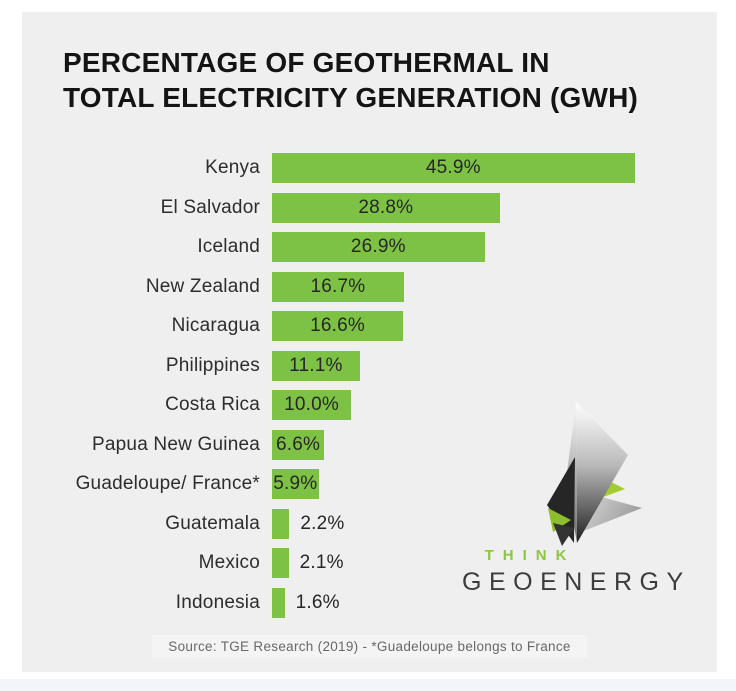  Describe the element at coordinates (494, 484) in the screenshot. I see `bar-track: 5.9%` at that location.